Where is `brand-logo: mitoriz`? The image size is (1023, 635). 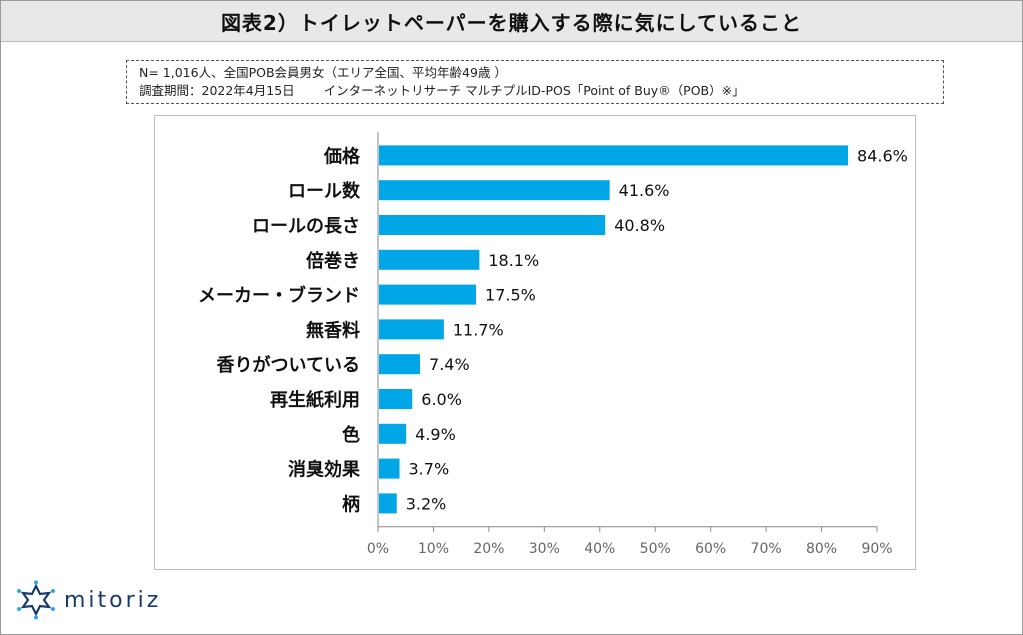
brand-logo: mitoriz is located at coordinates (88, 600).